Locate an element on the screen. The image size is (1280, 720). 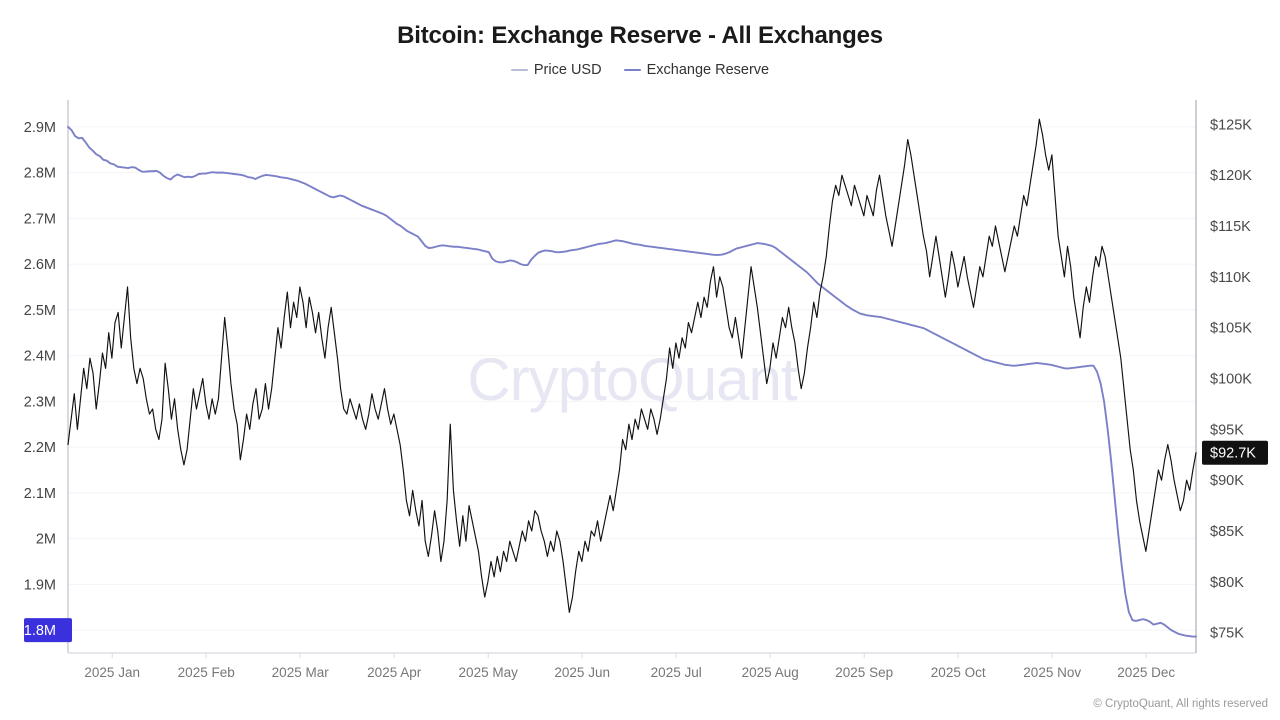
watermark: CryptoQuant is located at coordinates (632, 379).